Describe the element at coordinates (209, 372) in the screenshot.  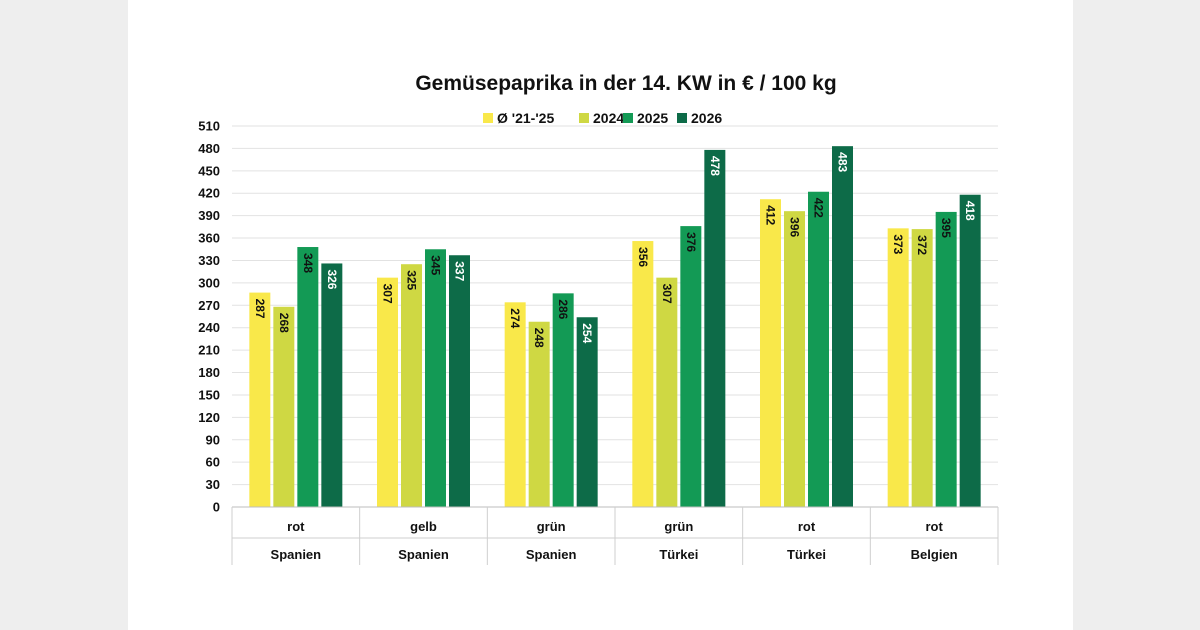
I see `y-tick-label: 180` at that location.